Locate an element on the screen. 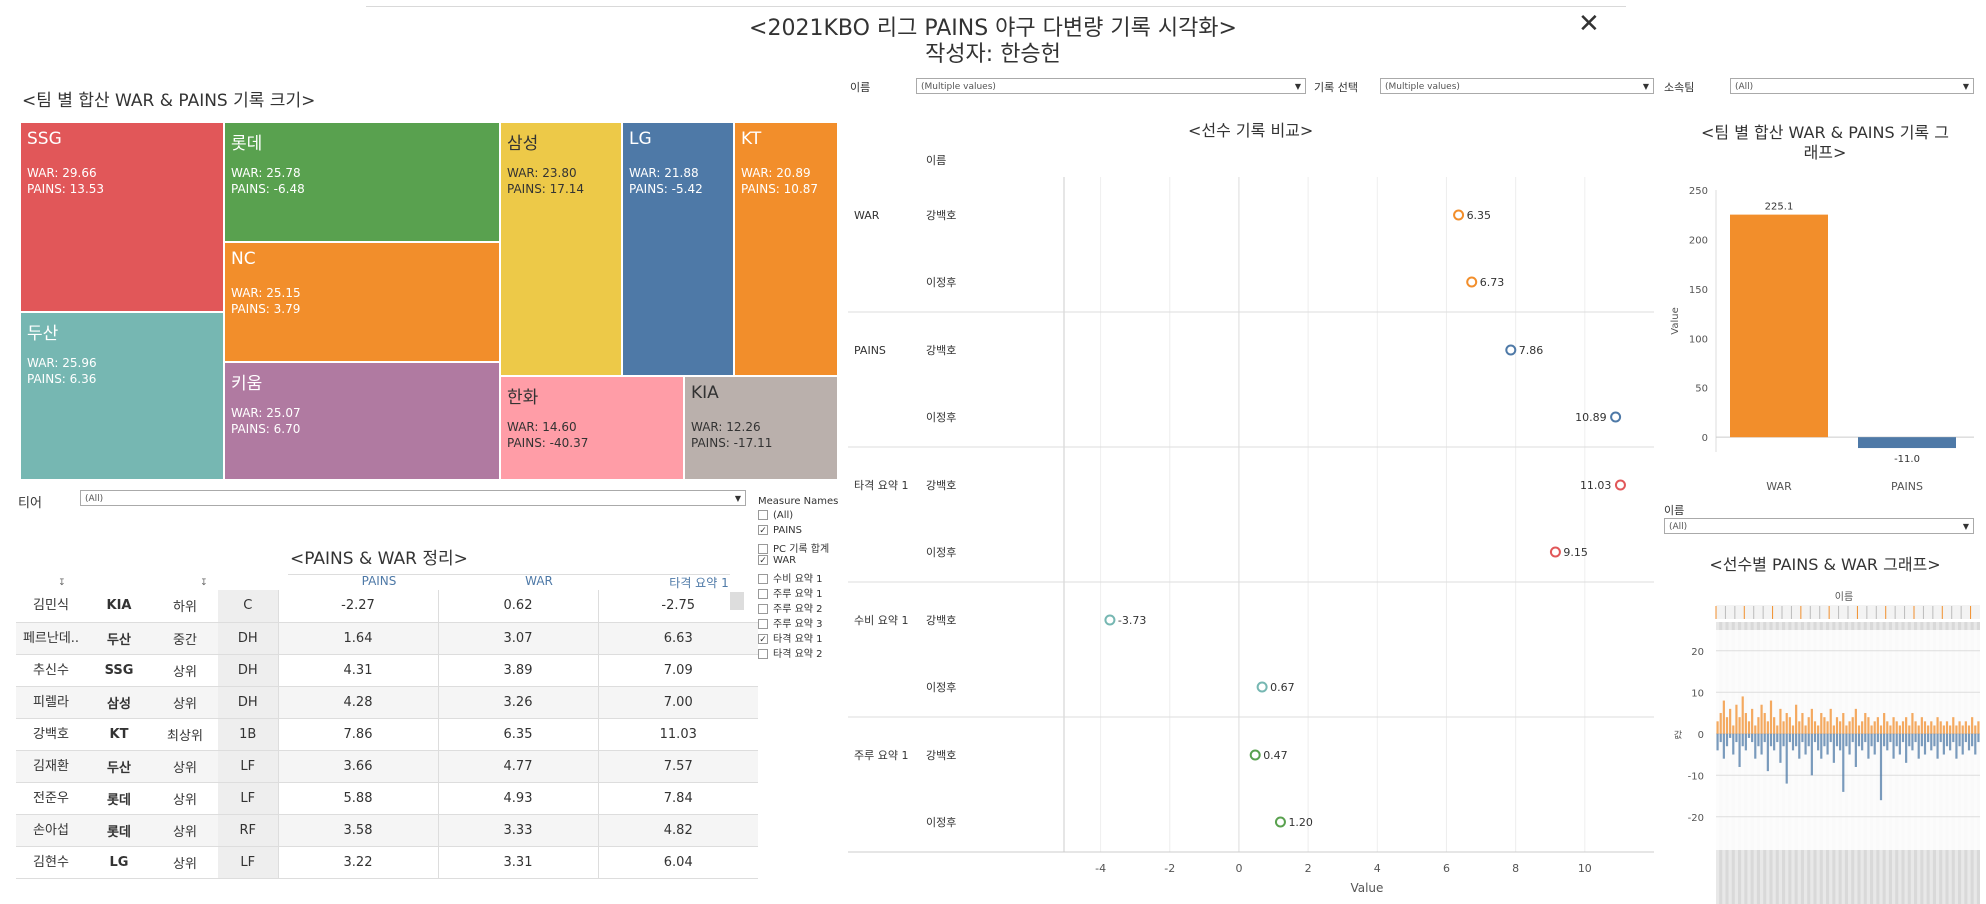 This screenshot has height=904, width=1986. table-scrollbar is located at coordinates (737, 601).